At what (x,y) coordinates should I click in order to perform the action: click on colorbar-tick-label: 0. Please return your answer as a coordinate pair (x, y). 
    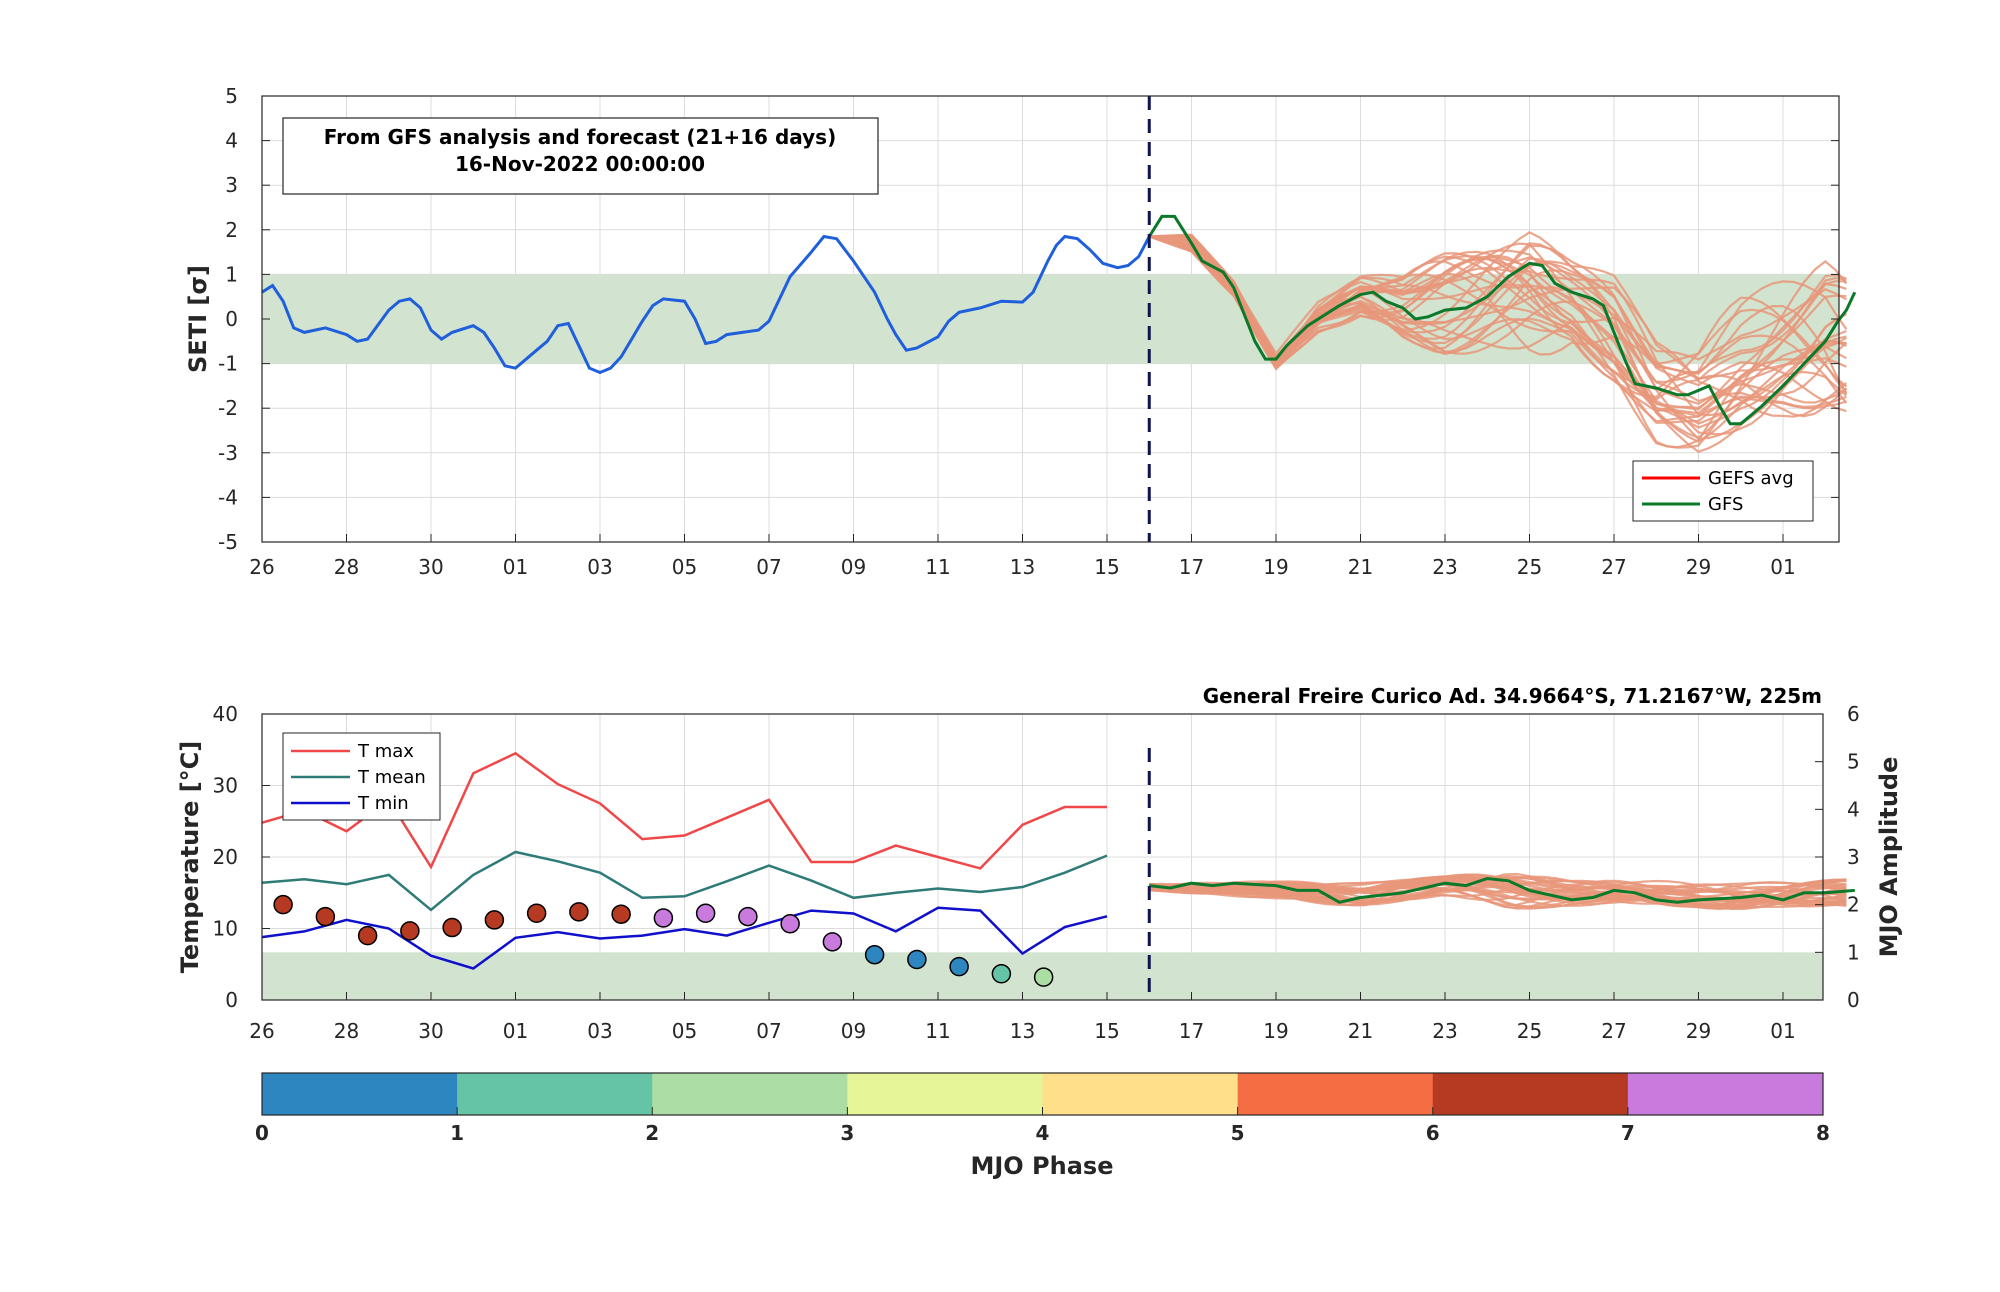
    Looking at the image, I should click on (262, 1133).